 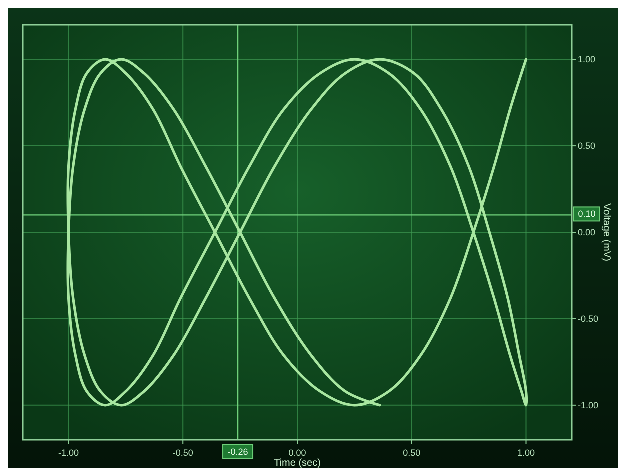 I want to click on y-tick-label: 0.50, so click(x=587, y=146).